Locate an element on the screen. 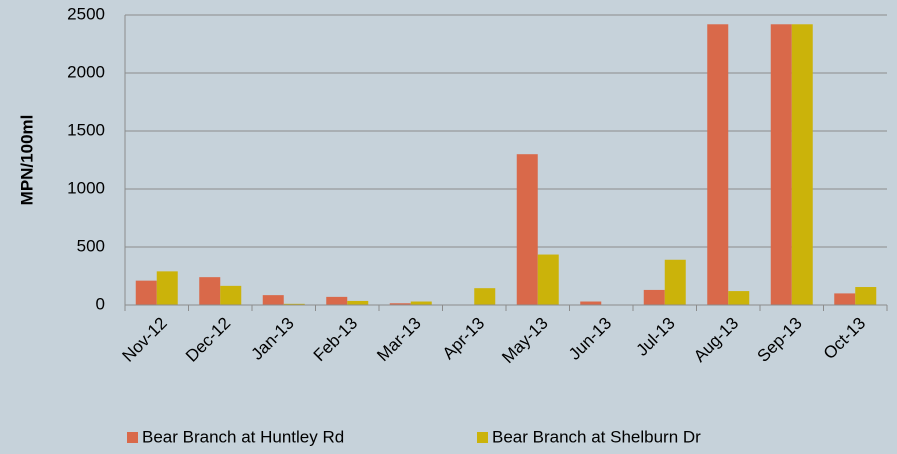  y-tick-label: 2500 is located at coordinates (86, 13).